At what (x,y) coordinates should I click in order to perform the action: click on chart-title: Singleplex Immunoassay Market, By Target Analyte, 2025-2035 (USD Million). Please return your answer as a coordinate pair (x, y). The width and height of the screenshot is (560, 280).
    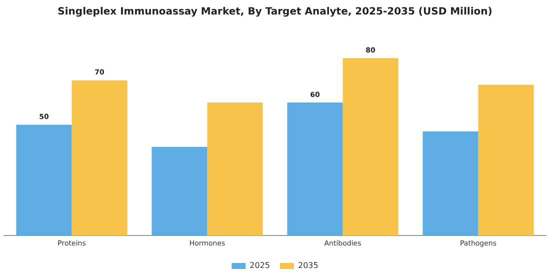
    Looking at the image, I should click on (275, 12).